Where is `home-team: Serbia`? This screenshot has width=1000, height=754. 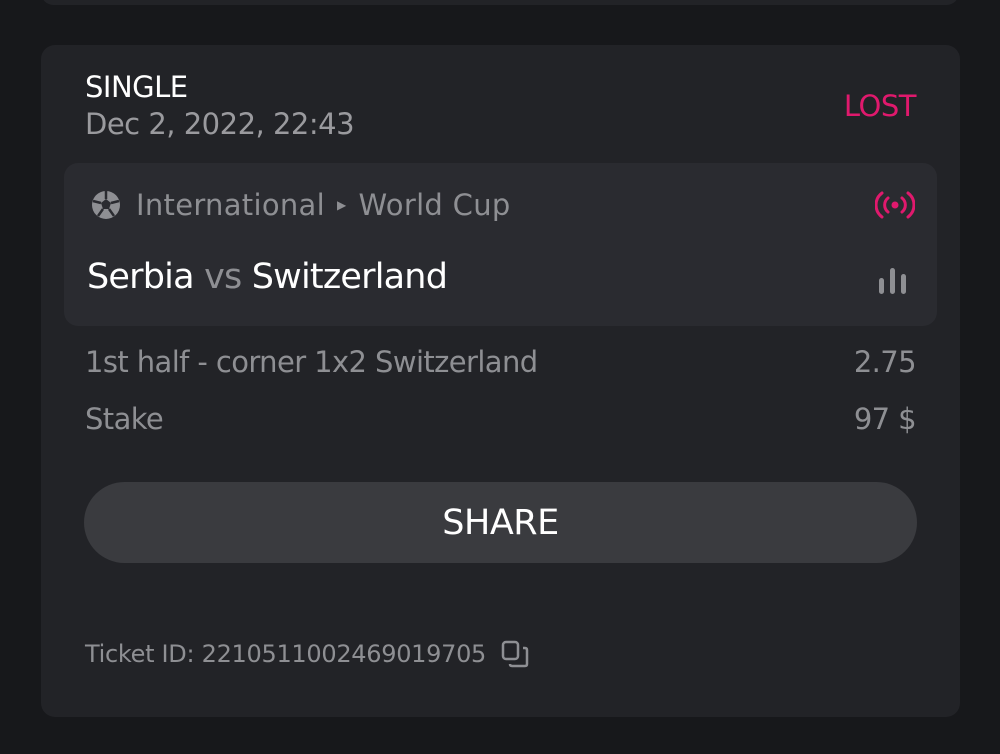
home-team: Serbia is located at coordinates (141, 277).